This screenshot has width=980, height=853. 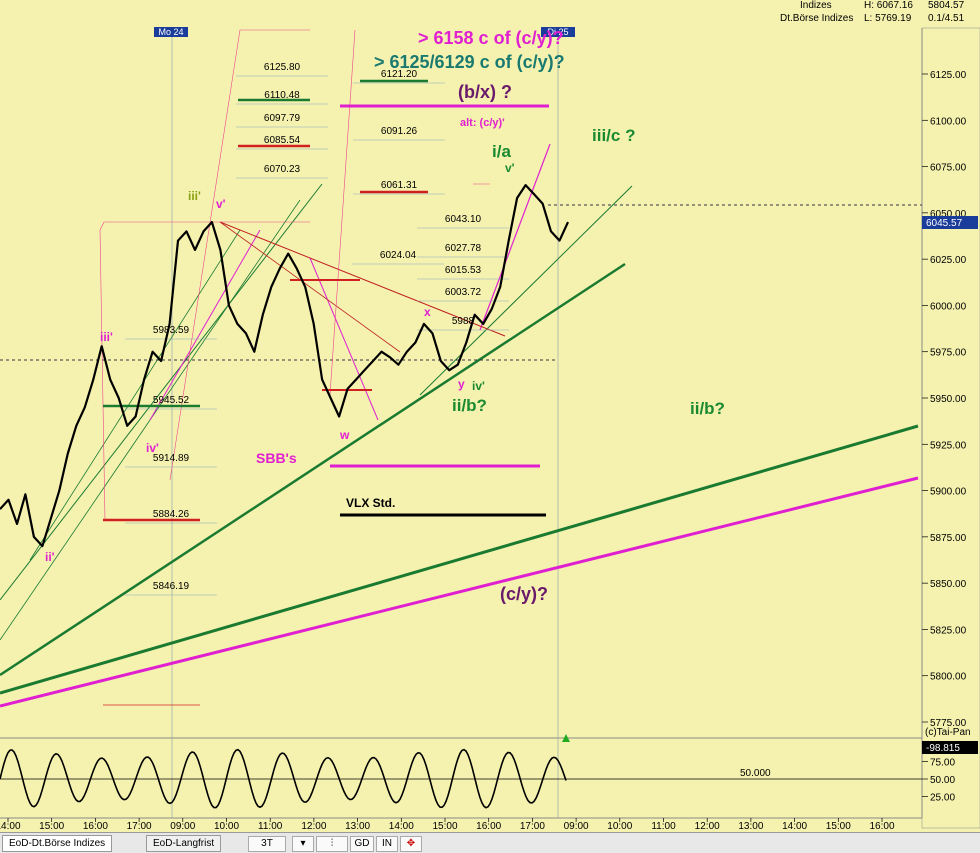 I want to click on annotation-iv-prime-green: iv', so click(x=478, y=386).